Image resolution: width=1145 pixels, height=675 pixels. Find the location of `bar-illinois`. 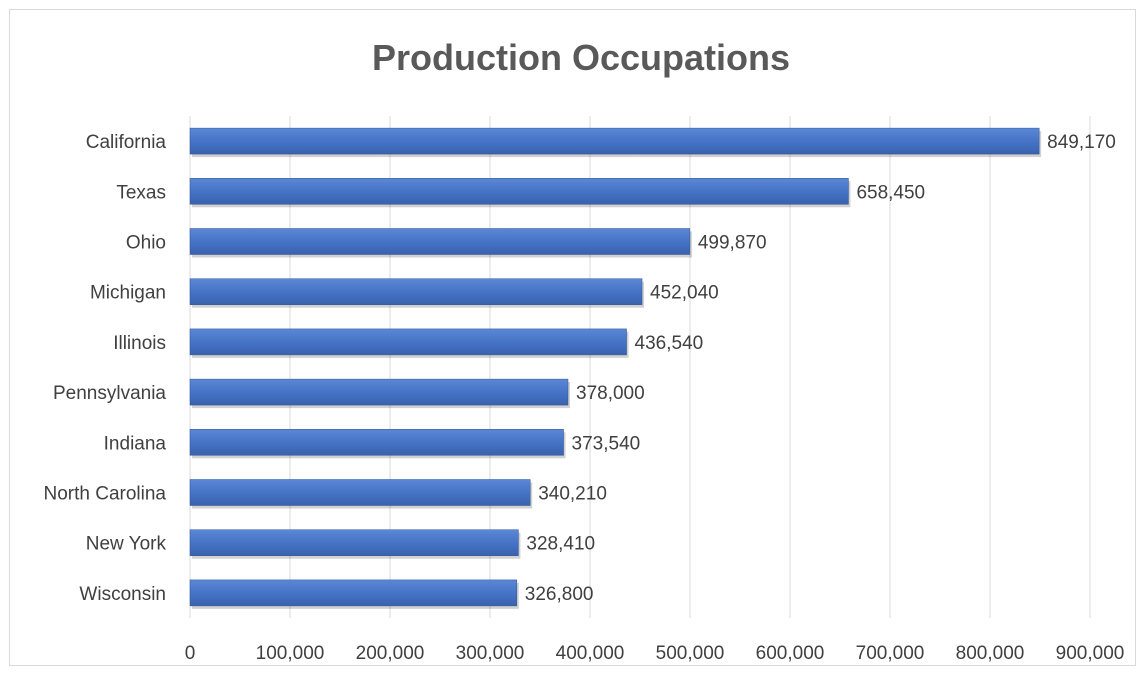

bar-illinois is located at coordinates (408, 342).